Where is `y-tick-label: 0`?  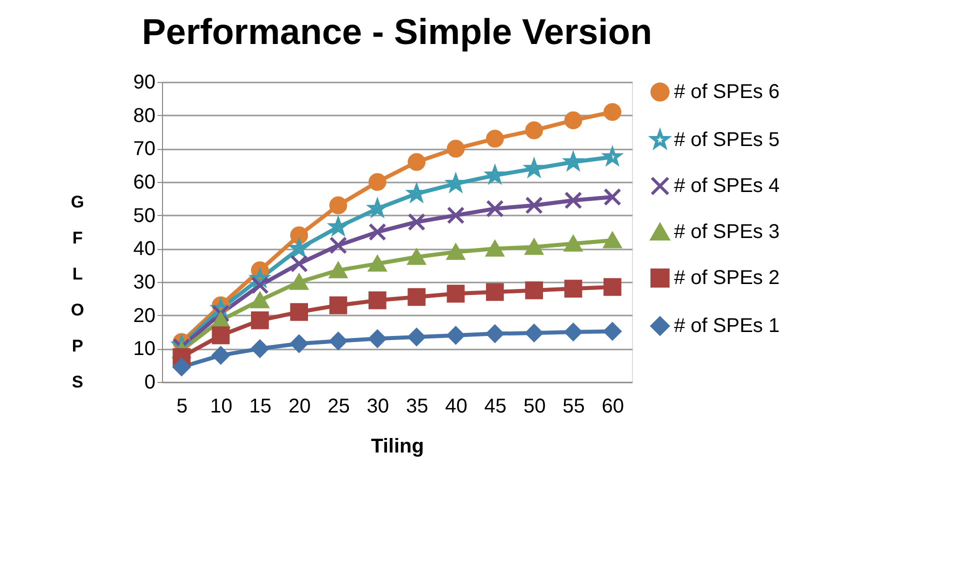 y-tick-label: 0 is located at coordinates (150, 383).